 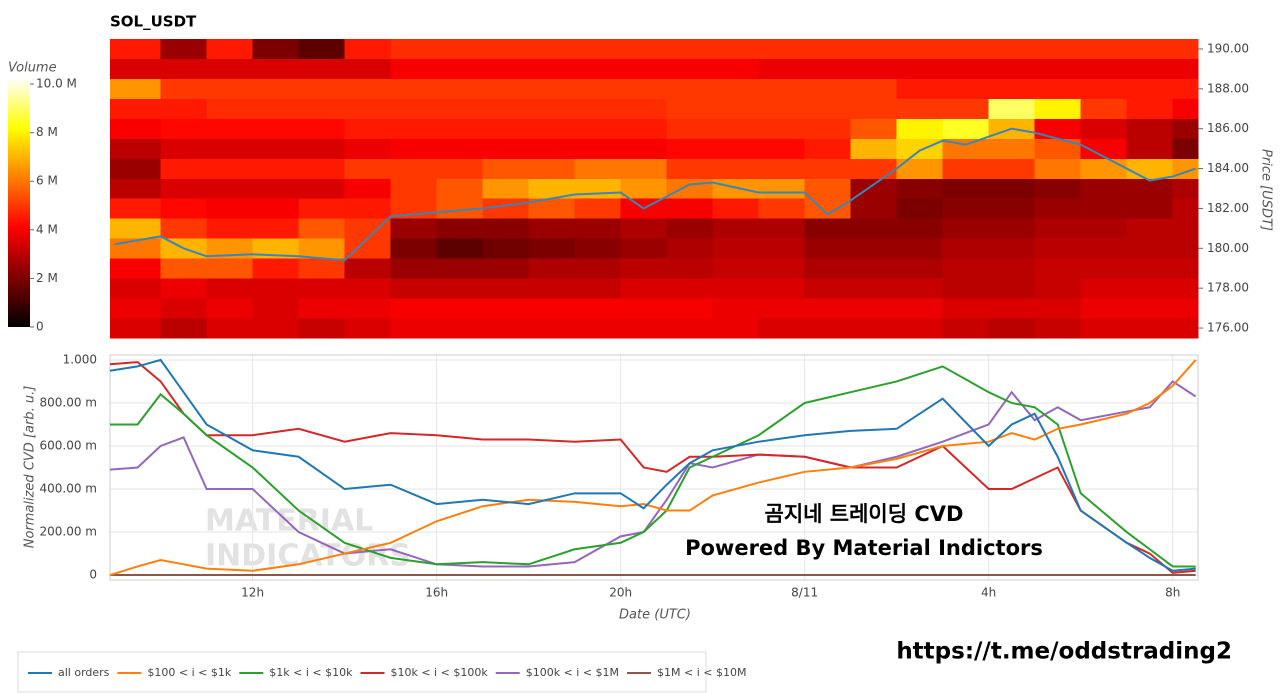 What do you see at coordinates (47, 278) in the screenshot?
I see `colorbar-tick-label: 2 M` at bounding box center [47, 278].